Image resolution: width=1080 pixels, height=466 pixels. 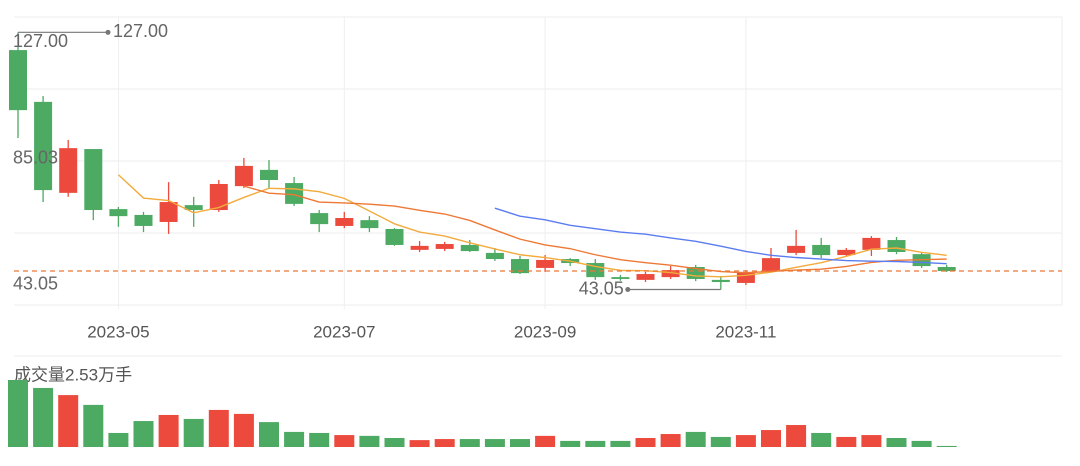 I want to click on y-tick-label: 127.00, so click(x=40, y=41).